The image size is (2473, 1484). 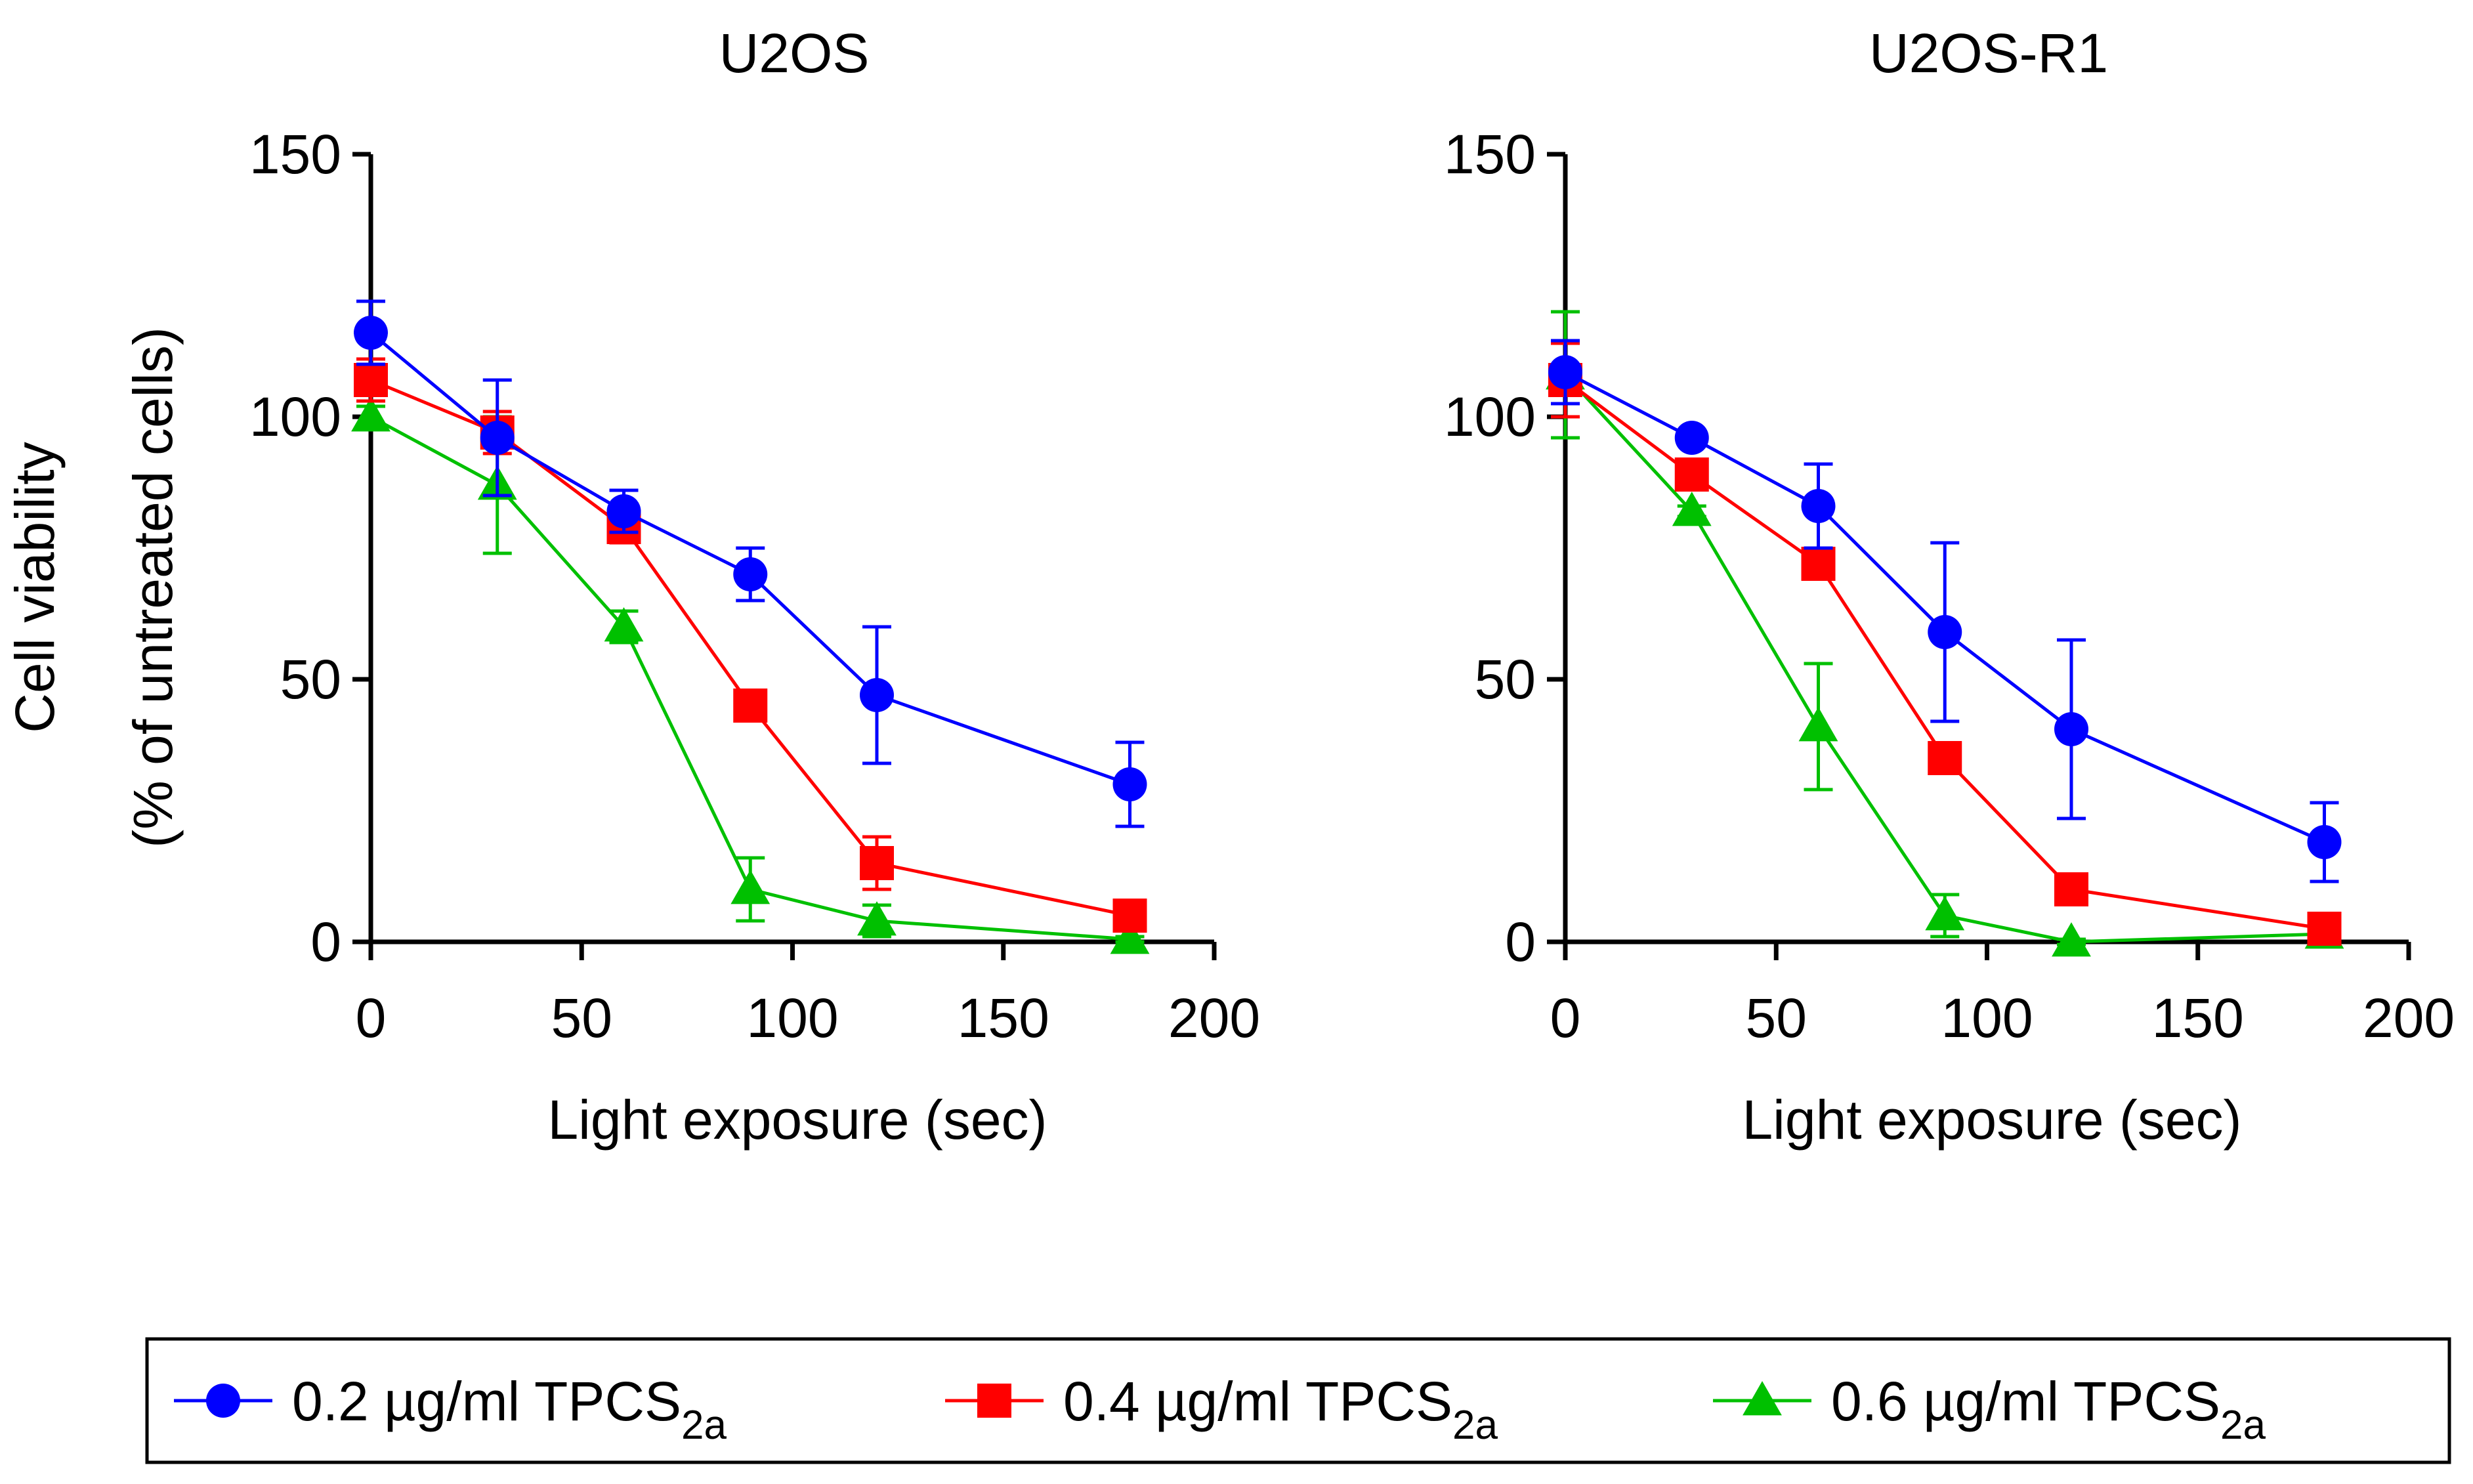 I want to click on y-axis-label: Cell viability, so click(x=35, y=587).